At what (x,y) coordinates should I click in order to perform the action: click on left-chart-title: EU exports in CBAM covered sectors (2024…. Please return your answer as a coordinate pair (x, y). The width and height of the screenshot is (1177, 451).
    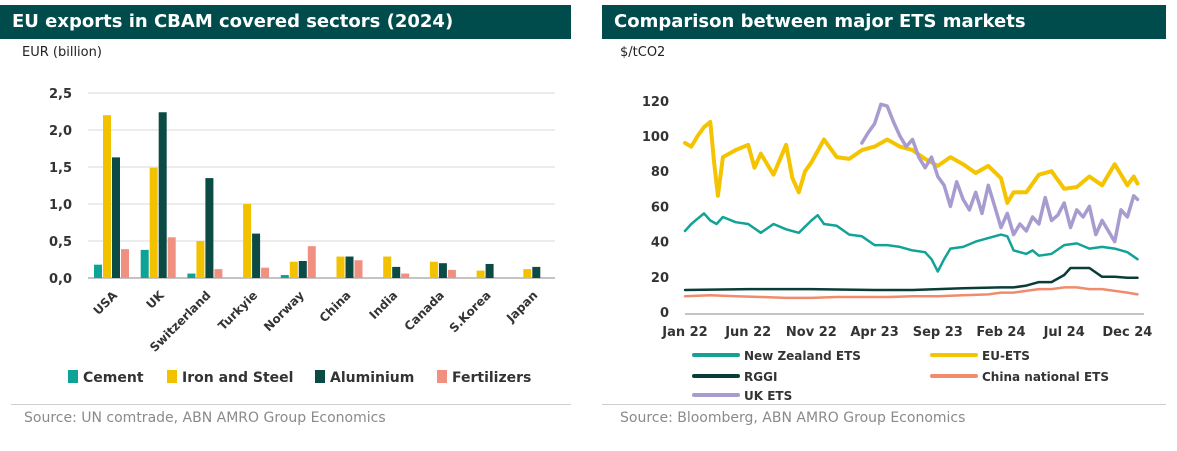
    Looking at the image, I should click on (285, 22).